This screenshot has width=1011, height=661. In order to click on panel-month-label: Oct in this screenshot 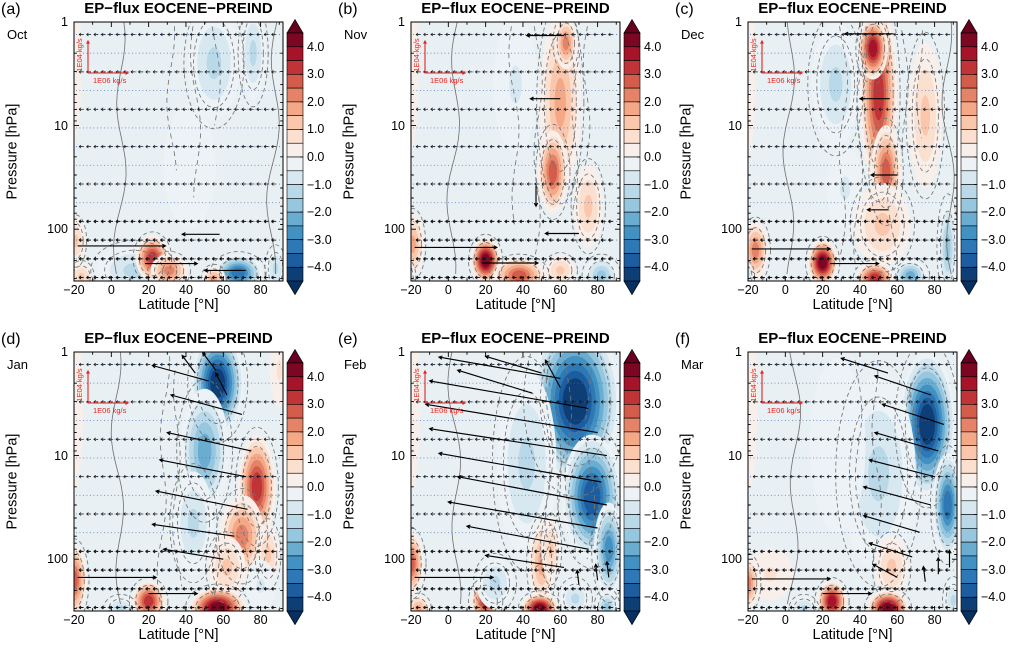, I will do `click(17, 34)`.